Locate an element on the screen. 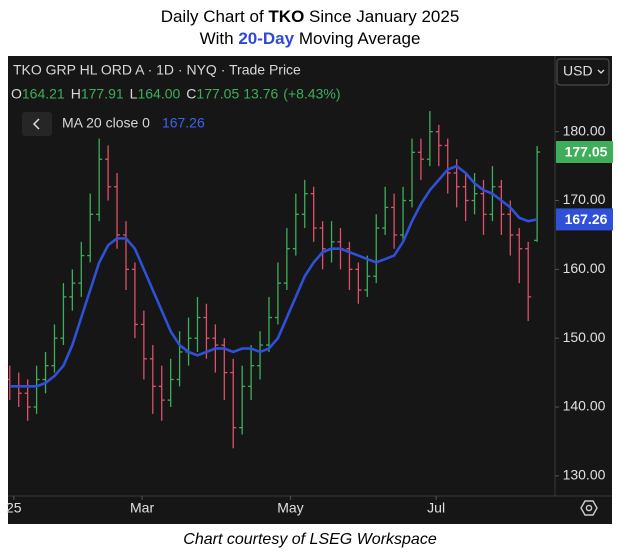 Image resolution: width=620 pixels, height=556 pixels. y-tick-label: 130.00 is located at coordinates (584, 475).